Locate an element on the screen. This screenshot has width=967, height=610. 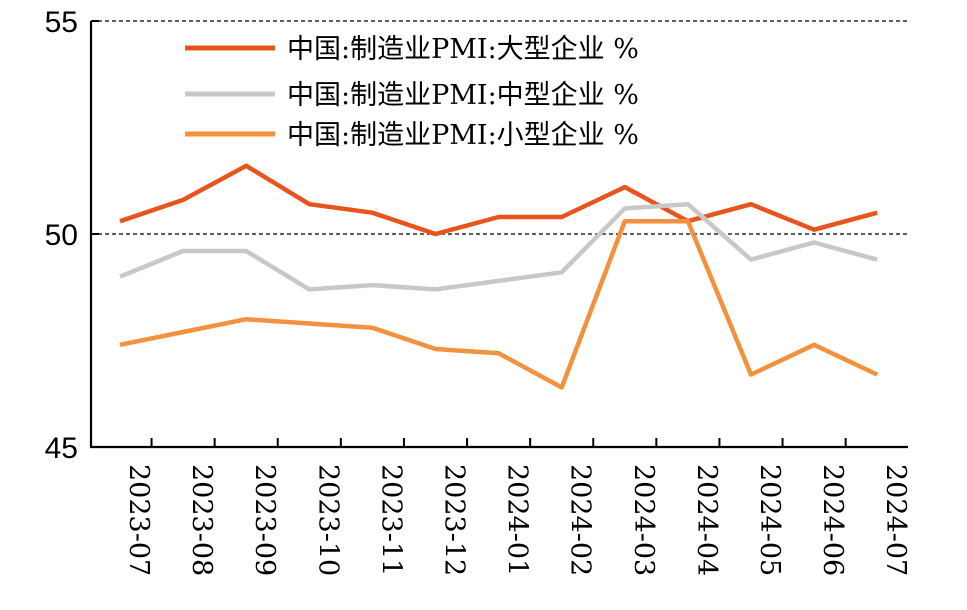
legend-label-2: 中国:制造业PMI:中型企业 % is located at coordinates (463, 95).